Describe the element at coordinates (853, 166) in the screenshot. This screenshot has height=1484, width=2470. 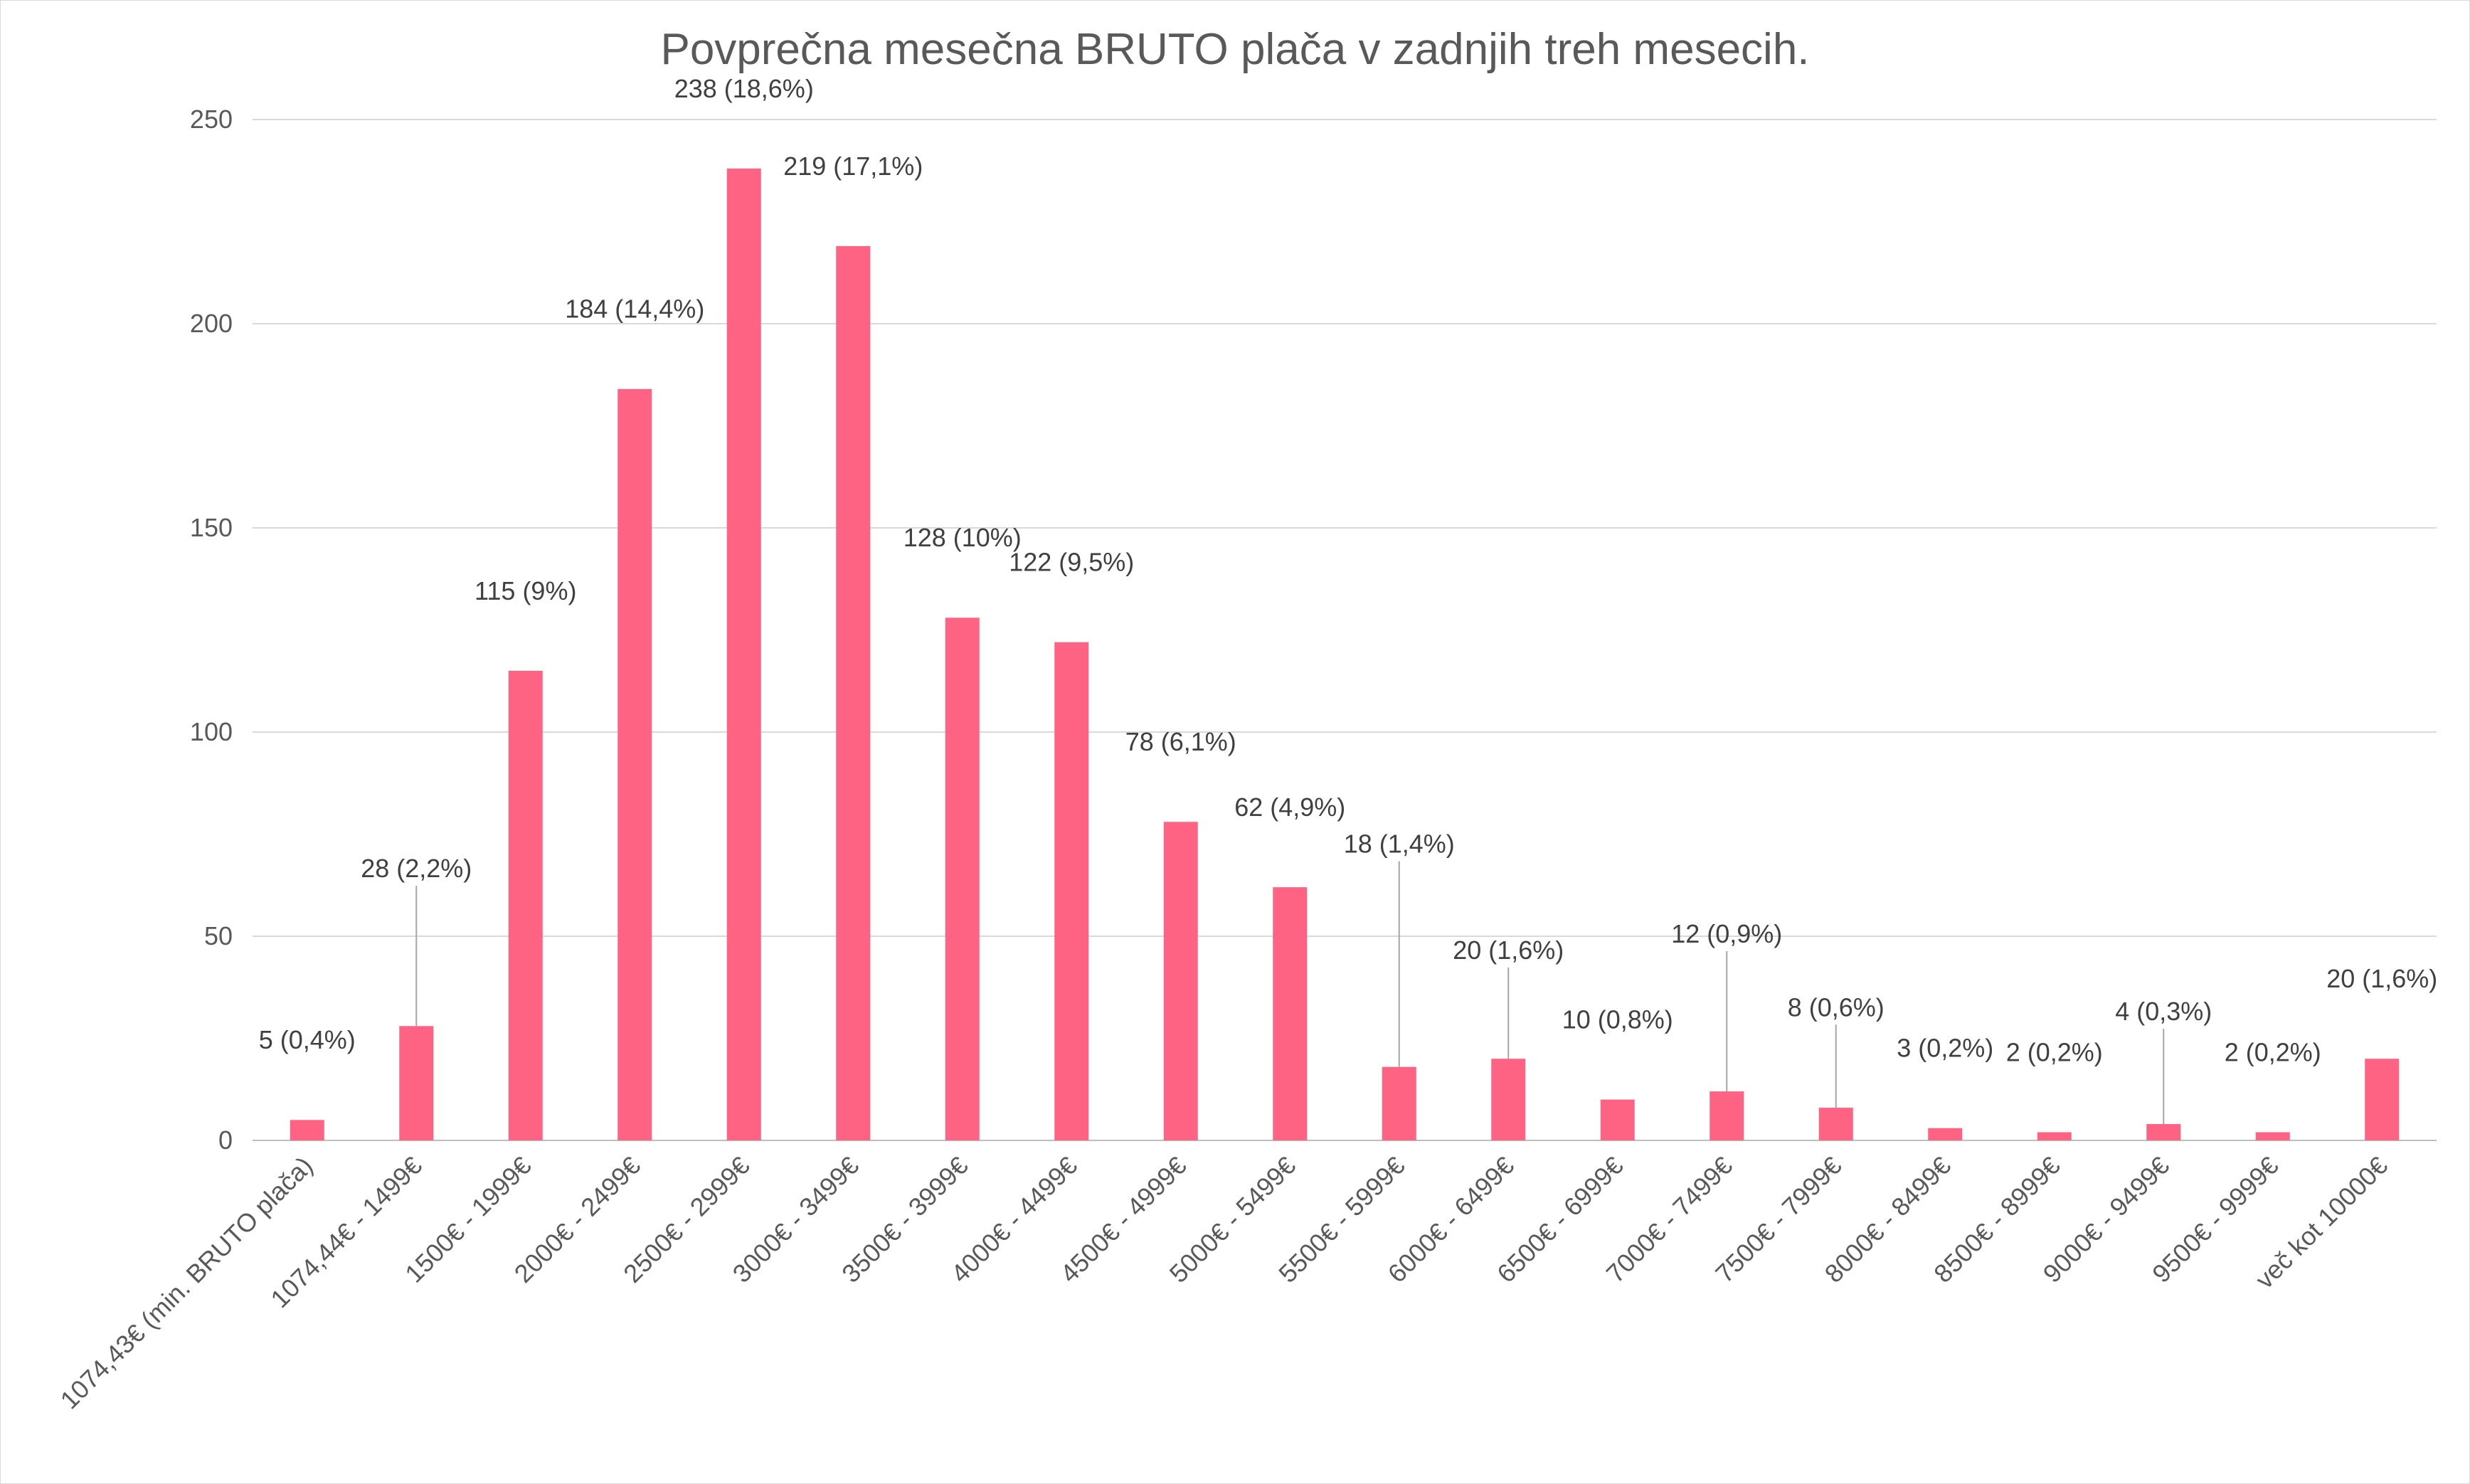
I see `data-label: 219 (17,1%)` at that location.